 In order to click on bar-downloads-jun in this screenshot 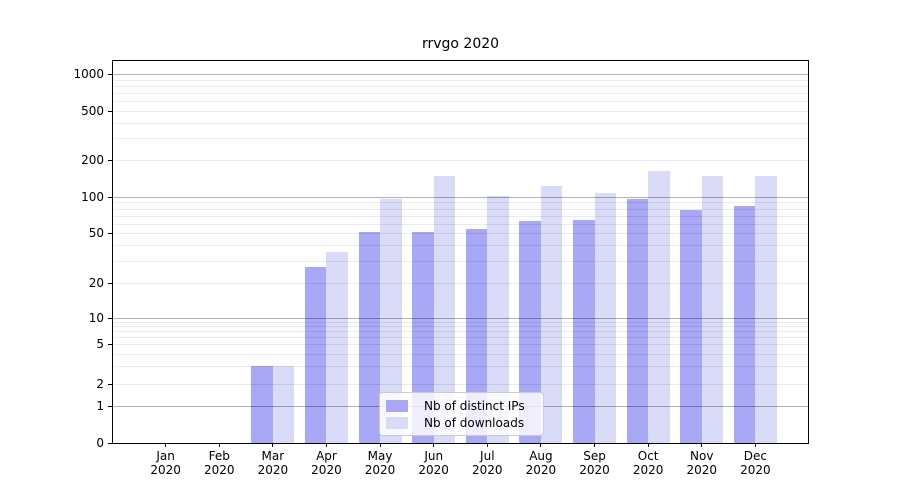, I will do `click(444, 309)`.